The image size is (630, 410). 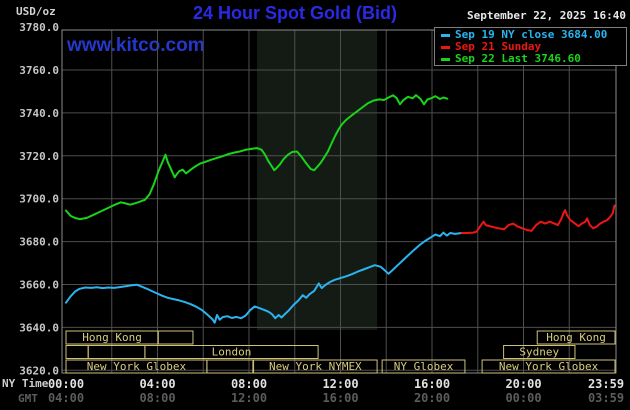 I want to click on x-tick-label: 23:59, so click(x=606, y=384).